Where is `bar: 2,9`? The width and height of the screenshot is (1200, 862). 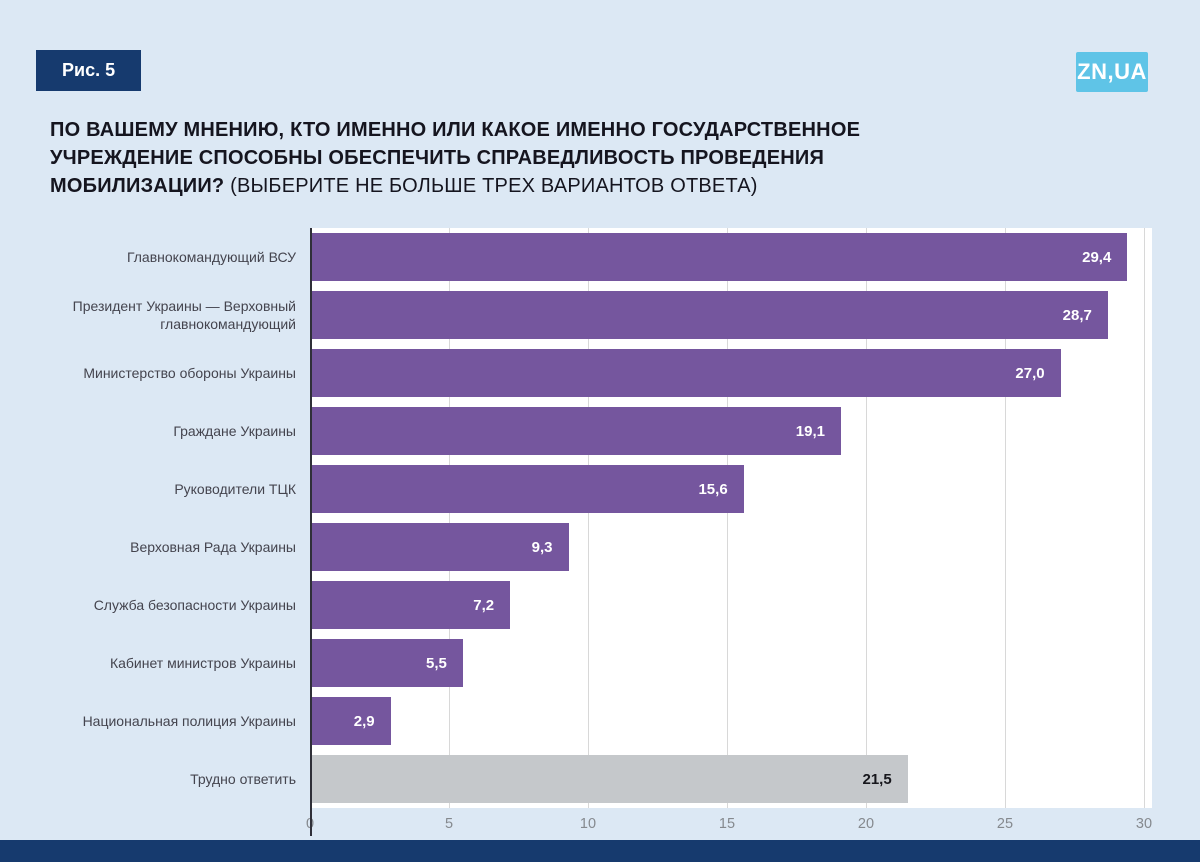
bar: 2,9 is located at coordinates (350, 721).